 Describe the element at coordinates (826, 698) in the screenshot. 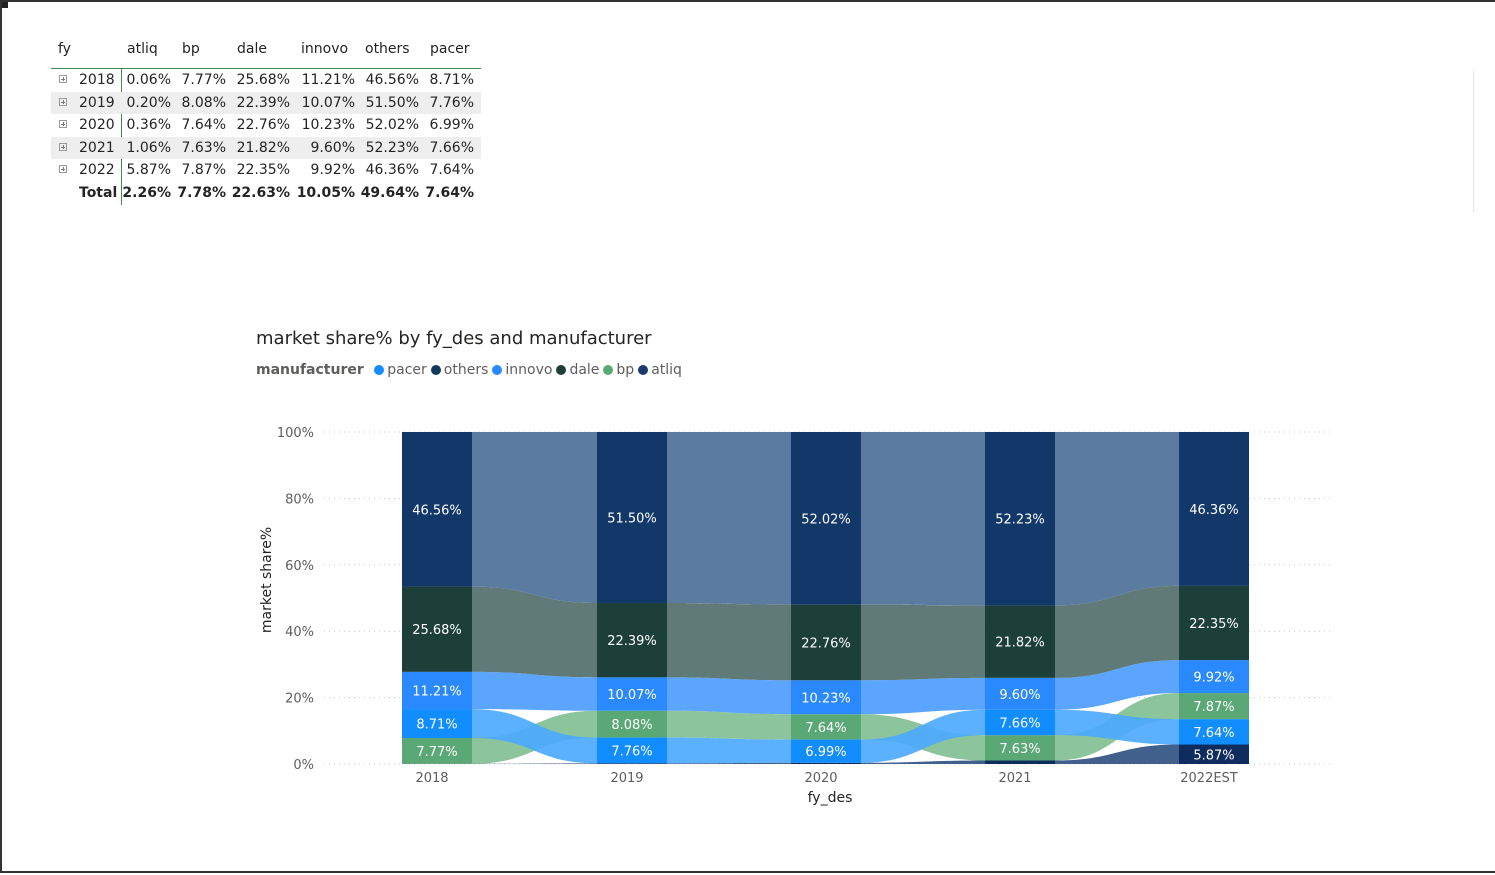

I see `data-label-innovo: 10.23%` at that location.